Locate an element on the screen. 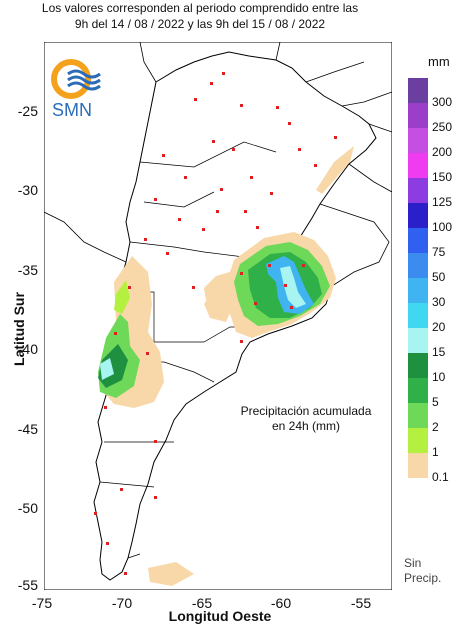 The image size is (460, 628). caption-line-2: en 24h (mm) is located at coordinates (306, 426).